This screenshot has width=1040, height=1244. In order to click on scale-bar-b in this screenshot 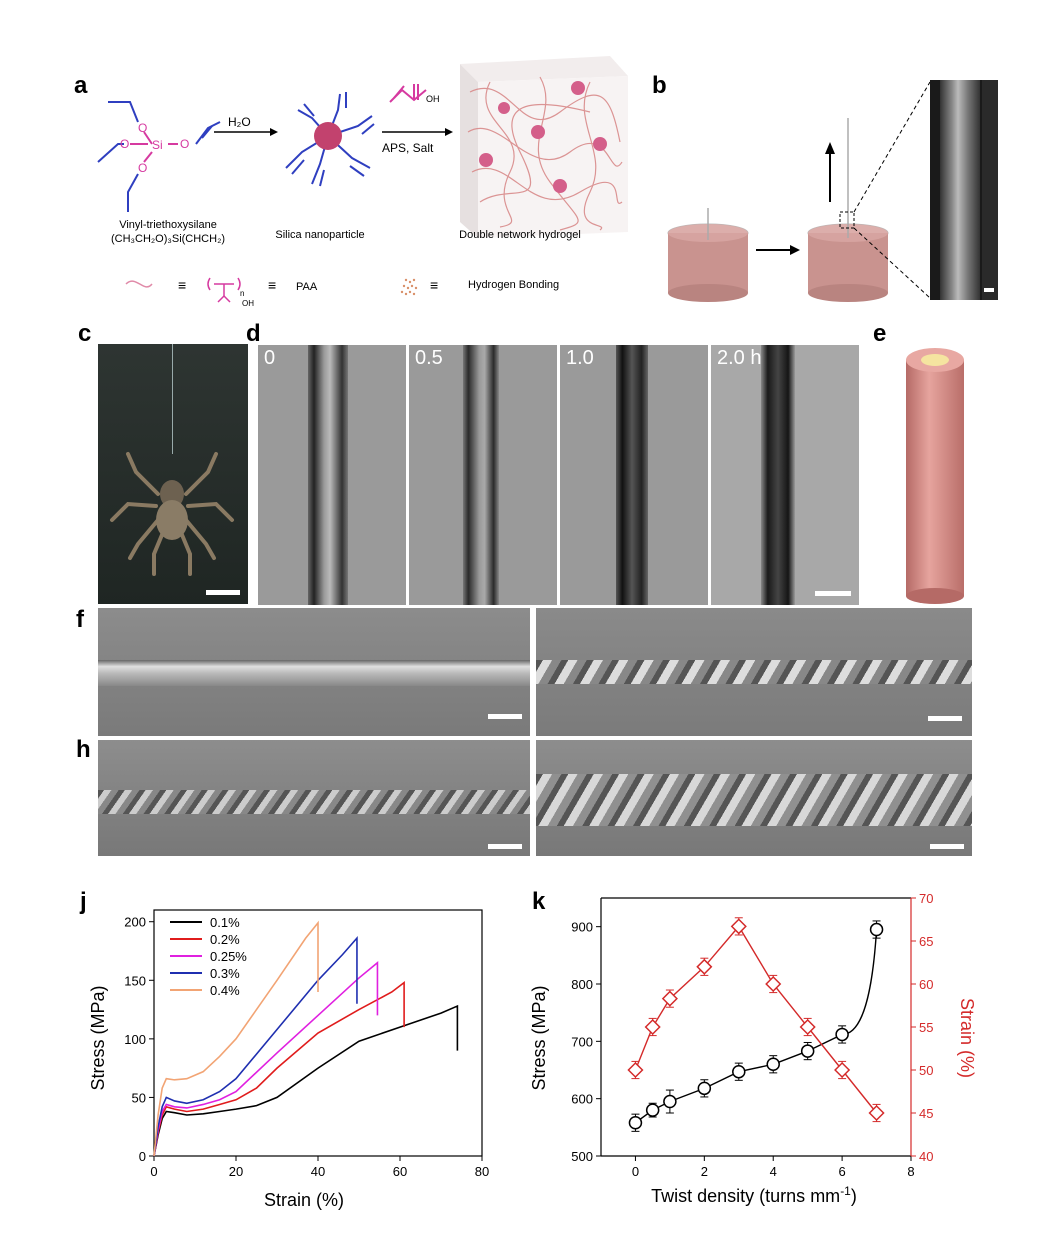, I will do `click(989, 290)`.